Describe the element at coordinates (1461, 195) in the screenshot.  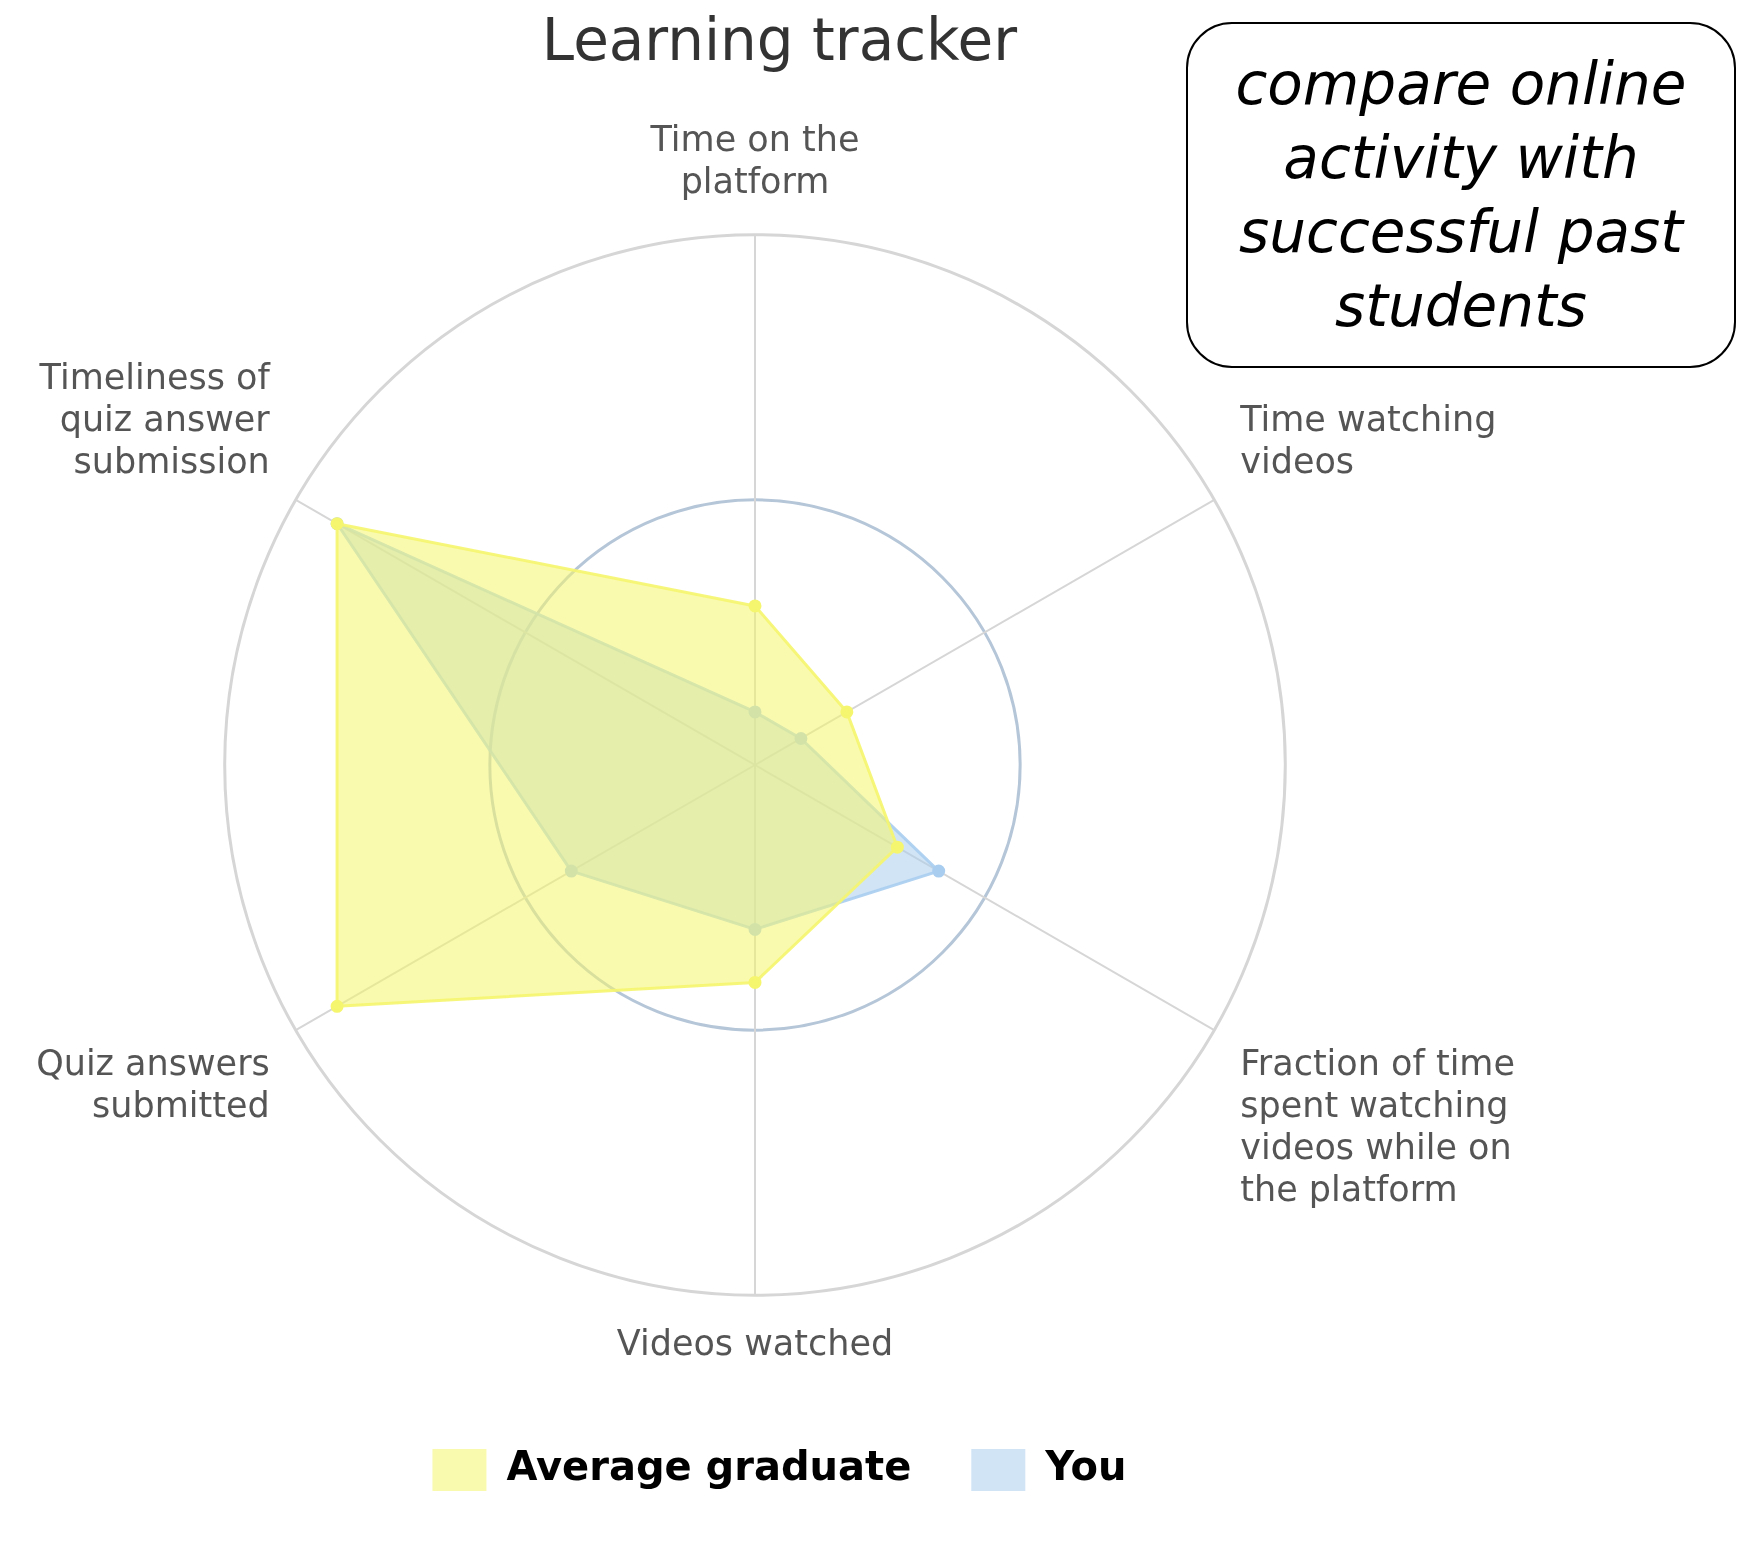
I see `text: compare online activity with successful past students` at that location.